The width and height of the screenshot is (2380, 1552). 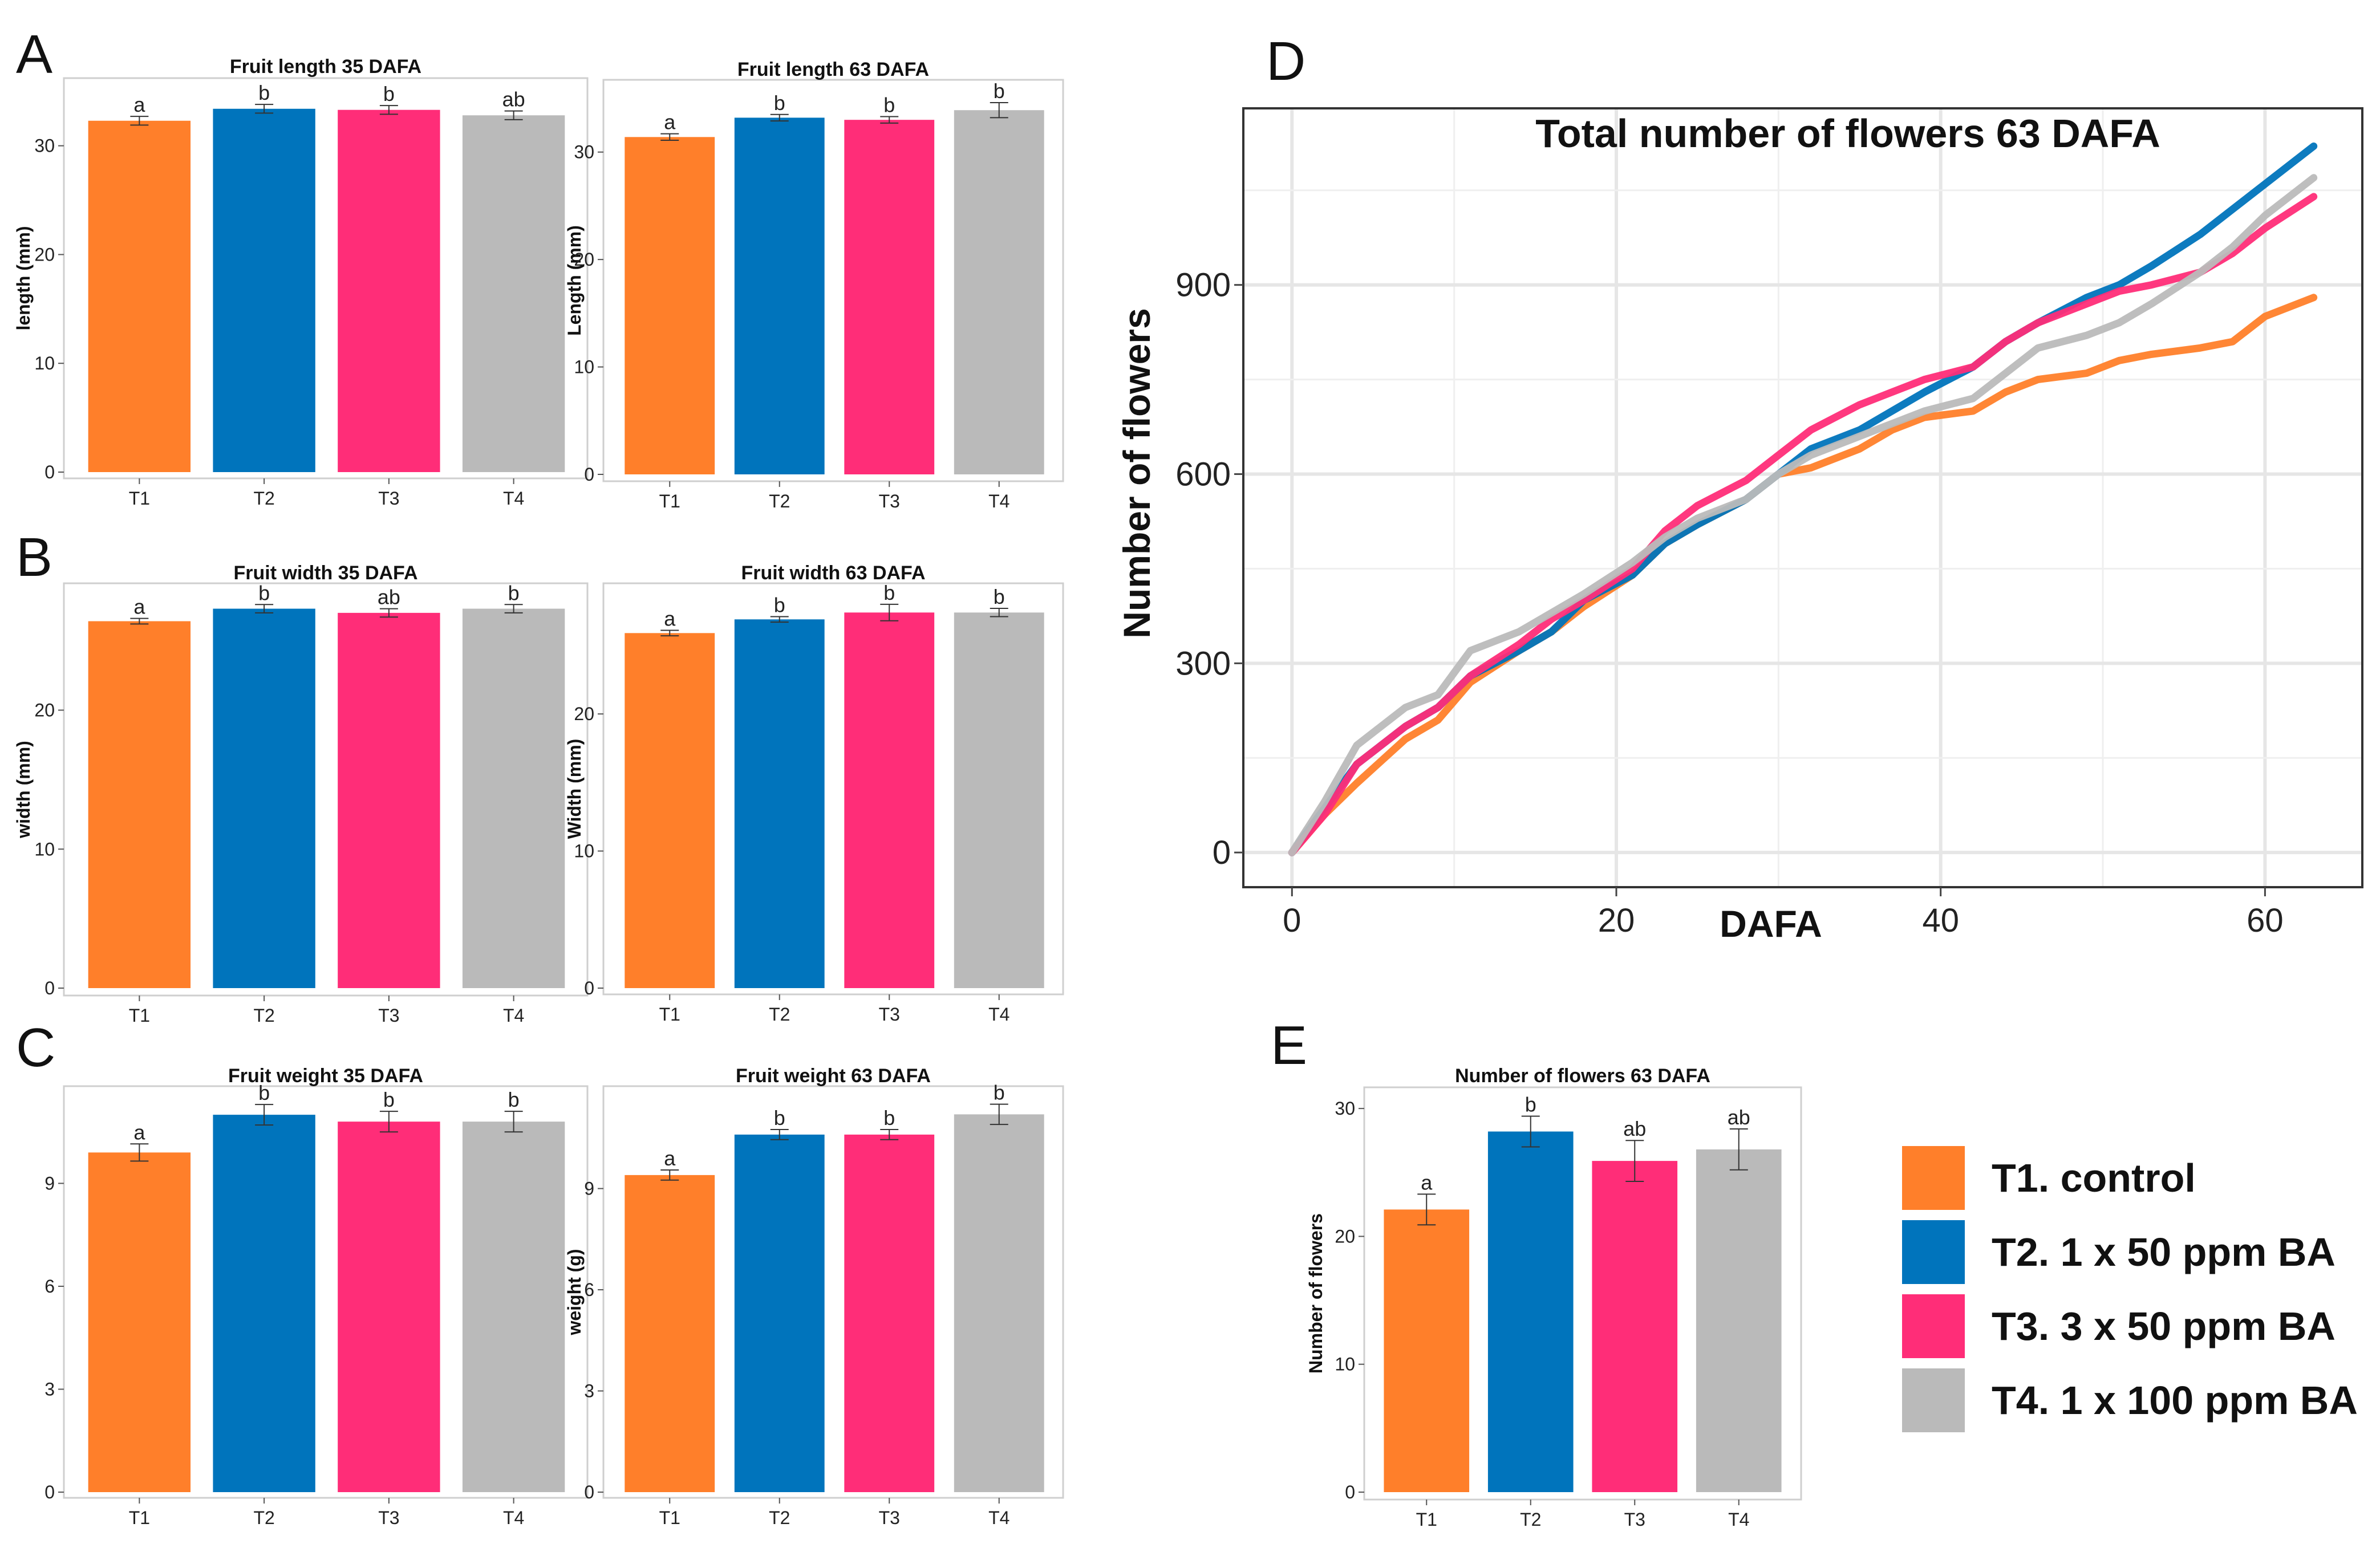 I want to click on legend-item-t3: T3. 3 x 50 ppm BA, so click(x=2119, y=1326).